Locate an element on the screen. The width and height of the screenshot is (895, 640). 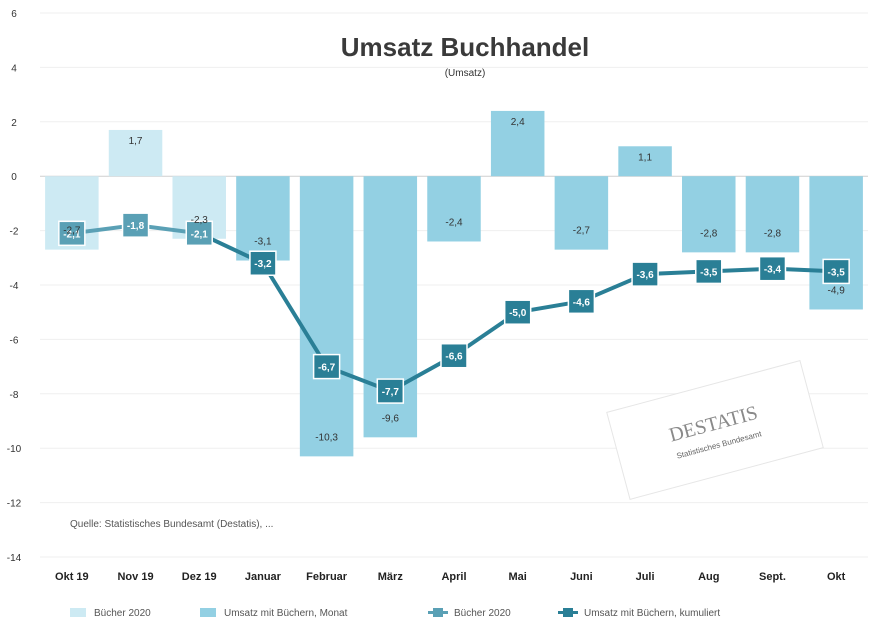
x-tick-label: Aug is located at coordinates (708, 577).